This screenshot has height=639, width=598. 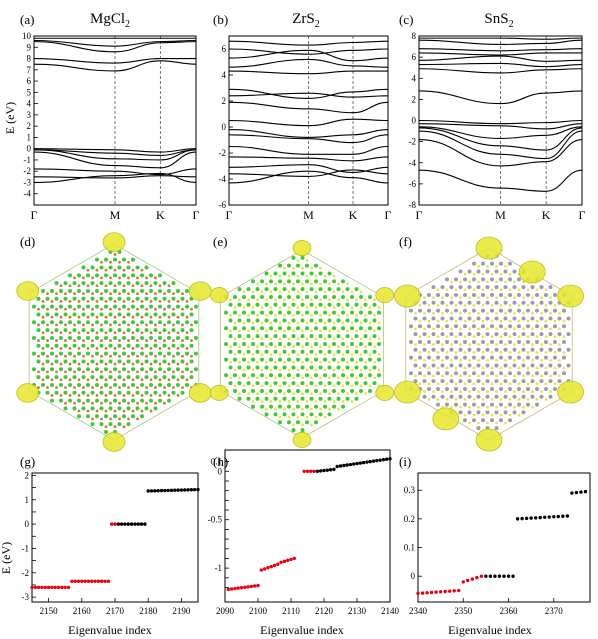 I want to click on y-tick-label: 9, so click(x=29, y=47).